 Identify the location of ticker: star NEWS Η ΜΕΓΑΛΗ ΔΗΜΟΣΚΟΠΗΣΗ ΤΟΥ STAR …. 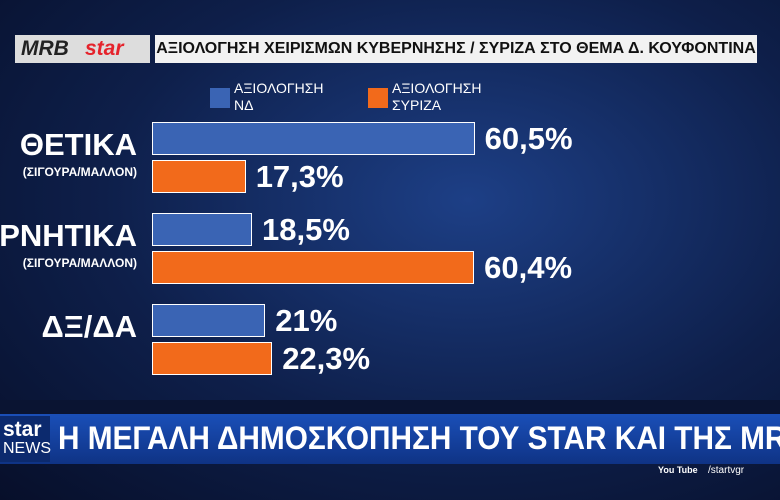
(390, 439).